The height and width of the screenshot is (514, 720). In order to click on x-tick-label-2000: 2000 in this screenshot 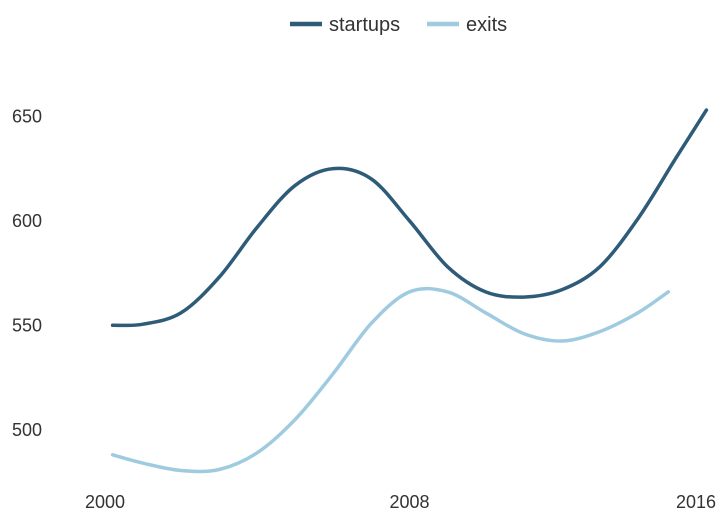, I will do `click(105, 502)`.